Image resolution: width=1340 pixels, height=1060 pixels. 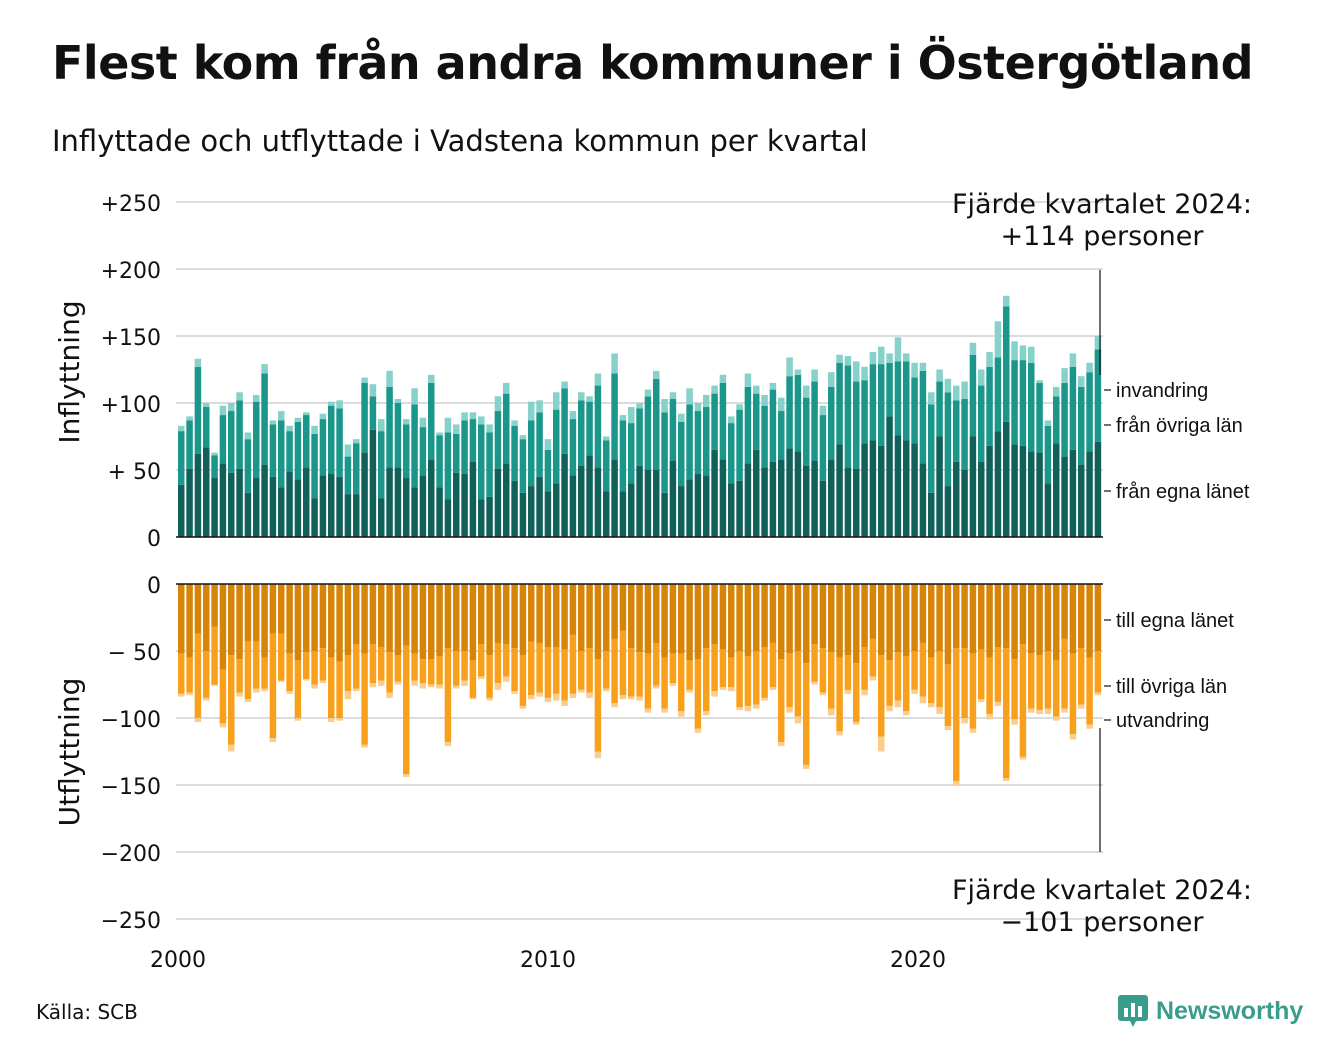 What do you see at coordinates (548, 960) in the screenshot?
I see `x-tick-label: 2010` at bounding box center [548, 960].